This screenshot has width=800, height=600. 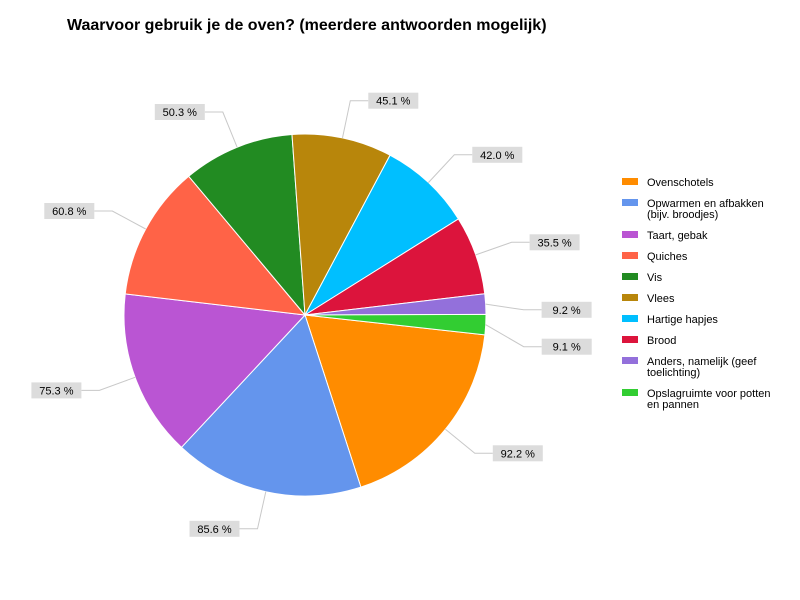 What do you see at coordinates (709, 399) in the screenshot?
I see `legend-label: Opslagruimte voor potten en pannen` at bounding box center [709, 399].